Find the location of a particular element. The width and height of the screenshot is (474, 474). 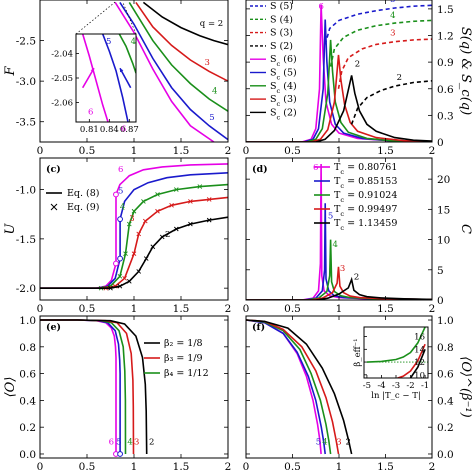

series-line-q3-dashed is located at coordinates (384, 63).